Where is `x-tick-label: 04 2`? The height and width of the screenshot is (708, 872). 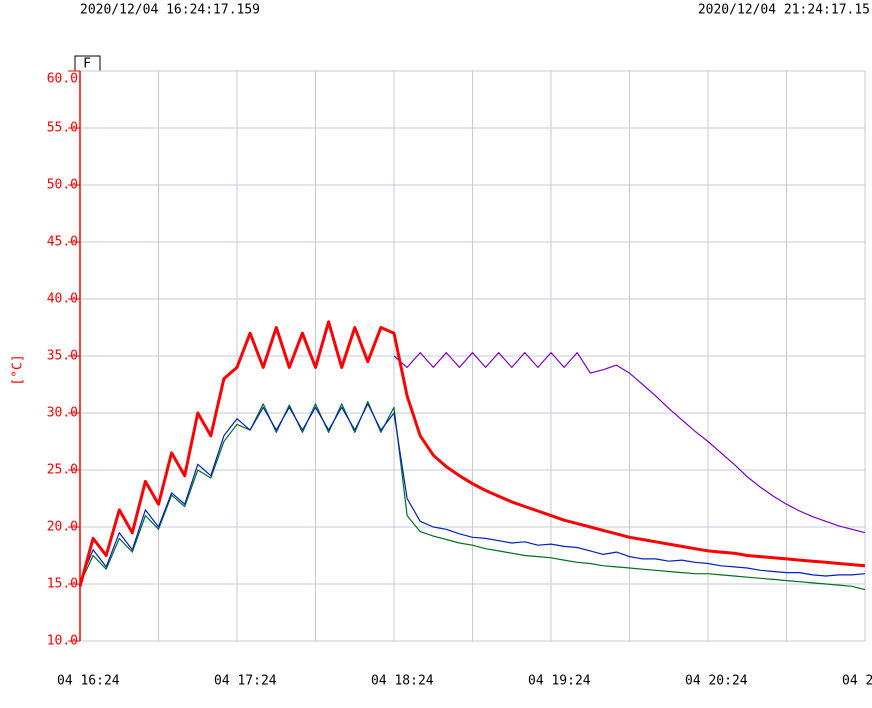
x-tick-label: 04 2 is located at coordinates (857, 681).